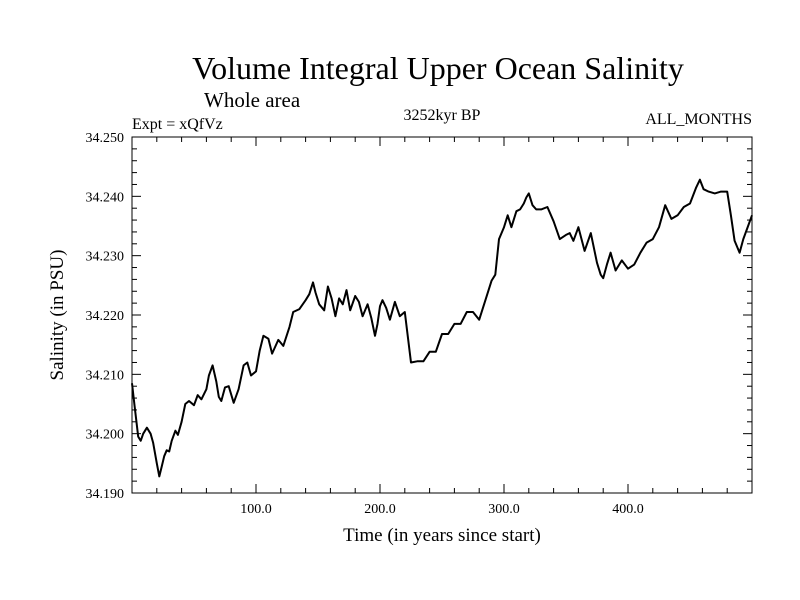 The width and height of the screenshot is (800, 600). What do you see at coordinates (442, 115) in the screenshot?
I see `period-label: 3252kyr BP` at bounding box center [442, 115].